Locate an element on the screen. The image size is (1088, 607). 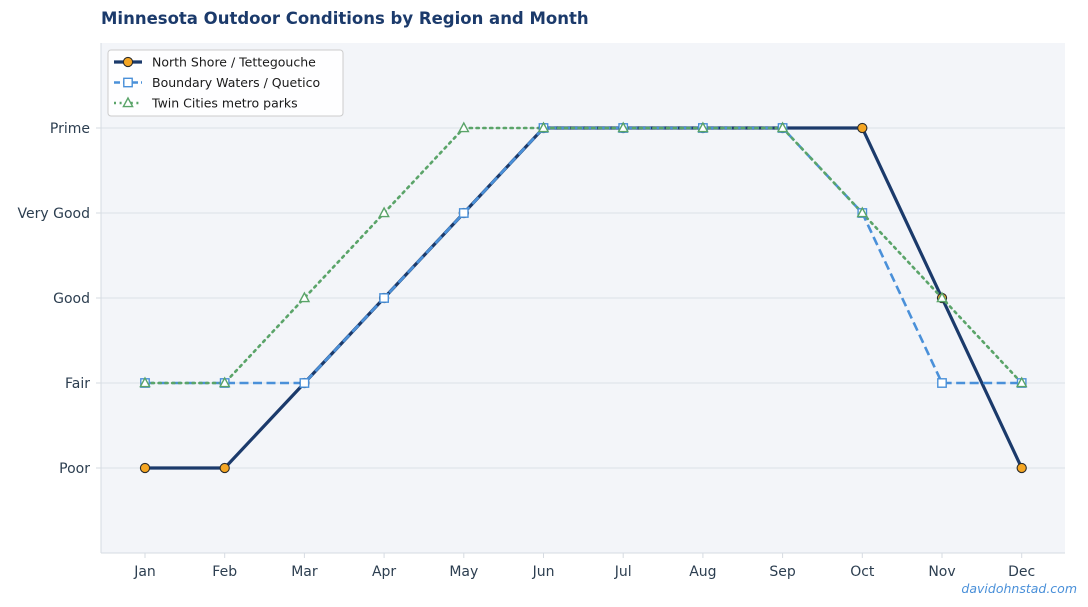
x-tick-label: Mar is located at coordinates (304, 572).